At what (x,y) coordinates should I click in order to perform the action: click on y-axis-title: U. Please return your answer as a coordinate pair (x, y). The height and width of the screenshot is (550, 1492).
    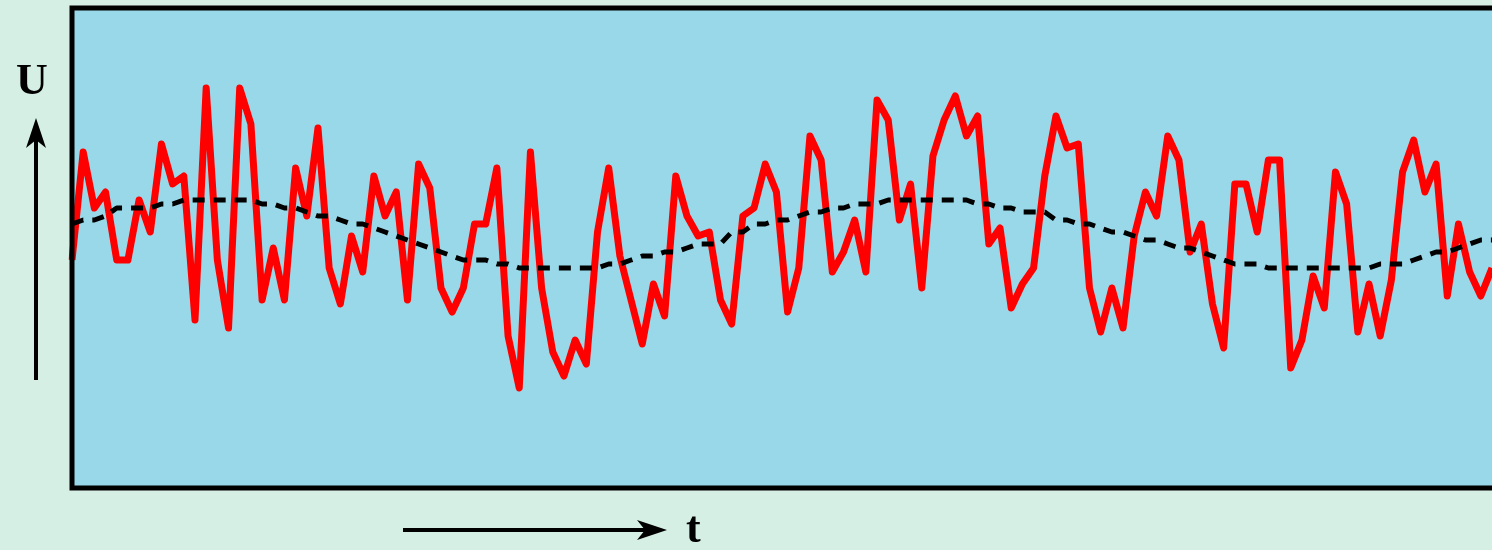
    Looking at the image, I should click on (32, 79).